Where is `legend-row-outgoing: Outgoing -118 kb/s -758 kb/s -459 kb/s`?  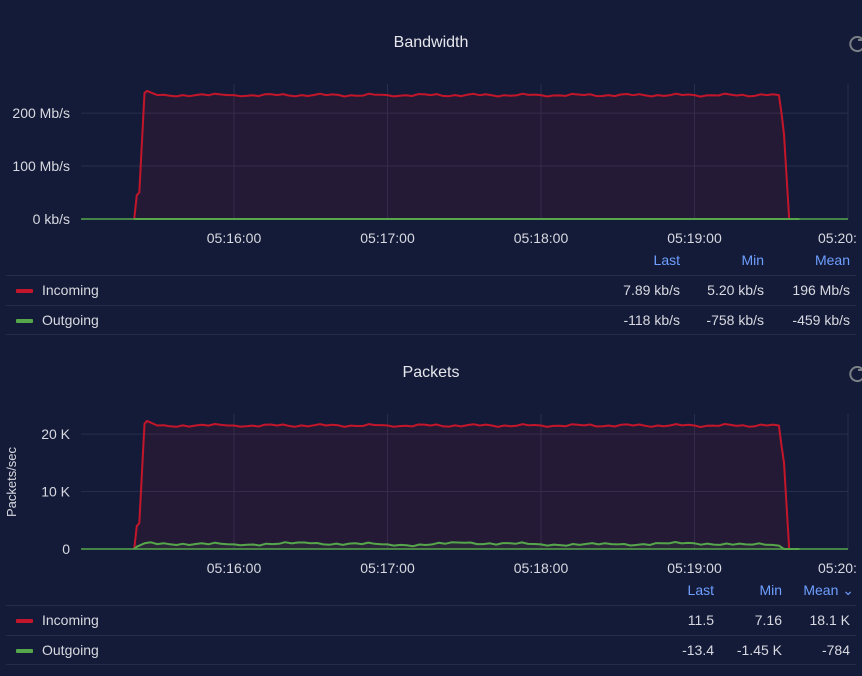
legend-row-outgoing: Outgoing -118 kb/s -758 kb/s -459 kb/s is located at coordinates (431, 320).